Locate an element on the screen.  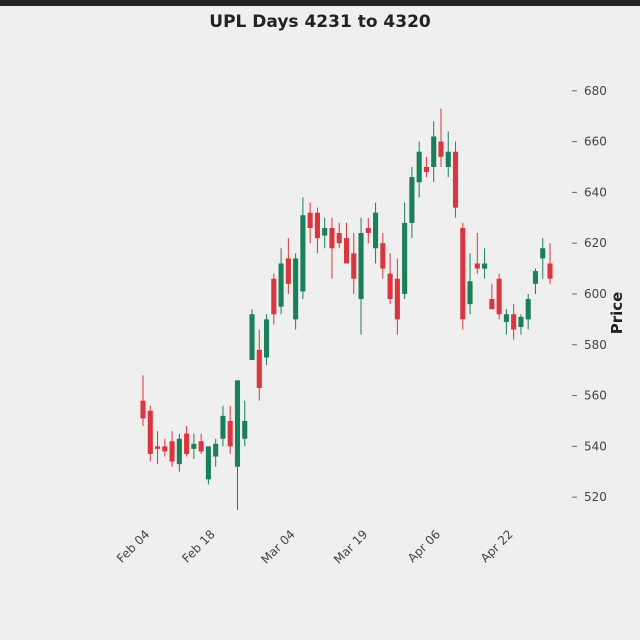
top-bar is located at coordinates (320, 3).